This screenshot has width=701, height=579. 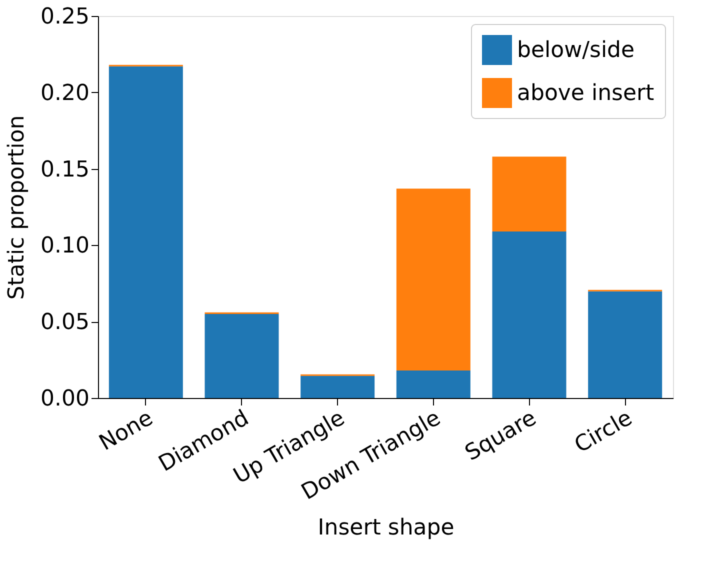 I want to click on legend-label: below/side, so click(x=576, y=50).